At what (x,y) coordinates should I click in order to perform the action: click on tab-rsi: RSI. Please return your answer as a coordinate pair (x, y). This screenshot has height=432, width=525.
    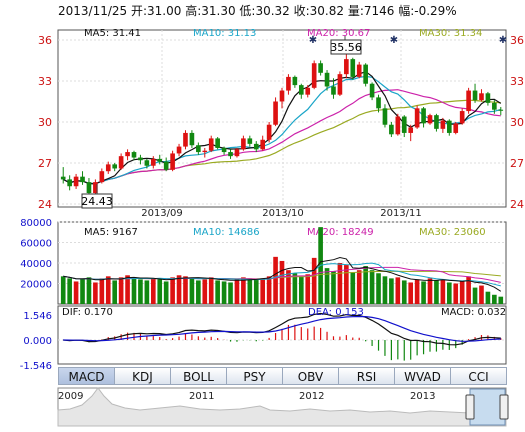
    Looking at the image, I should click on (366, 376).